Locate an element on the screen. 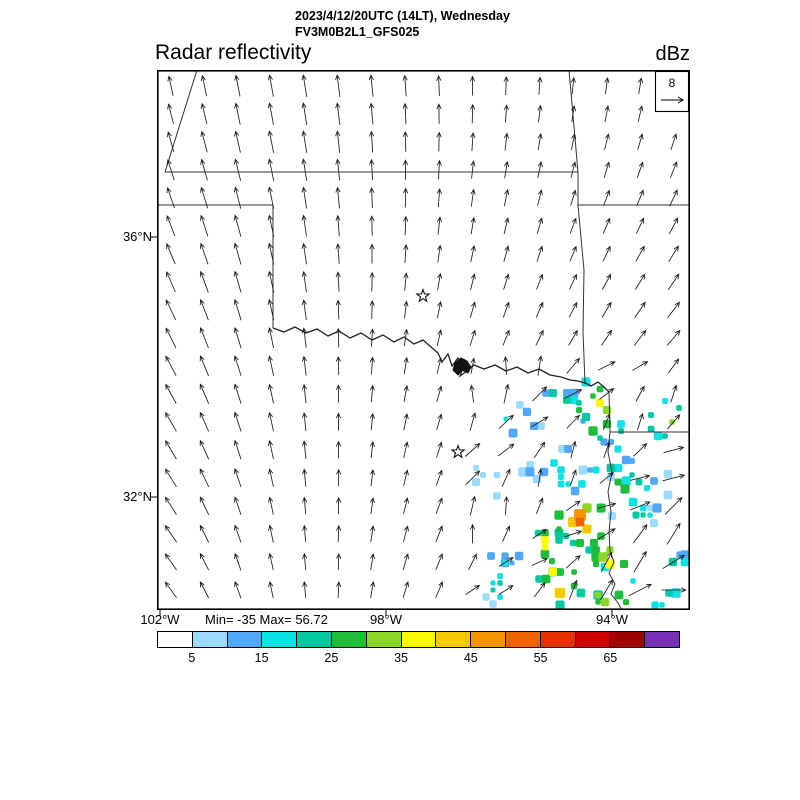 The height and width of the screenshot is (800, 800). reference-arrow-icon is located at coordinates (672, 100).